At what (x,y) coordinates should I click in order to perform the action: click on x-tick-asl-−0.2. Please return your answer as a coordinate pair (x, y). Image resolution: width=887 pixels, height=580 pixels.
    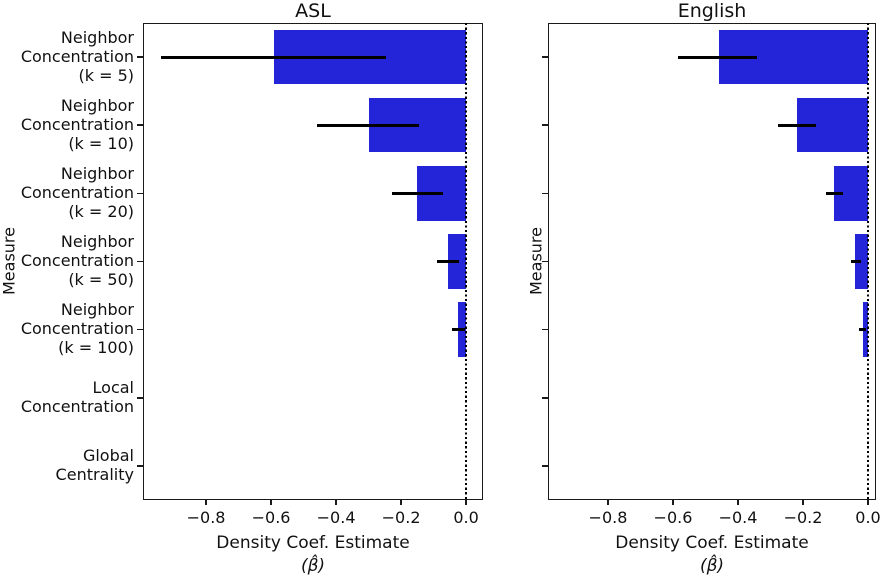
    Looking at the image, I should click on (401, 502).